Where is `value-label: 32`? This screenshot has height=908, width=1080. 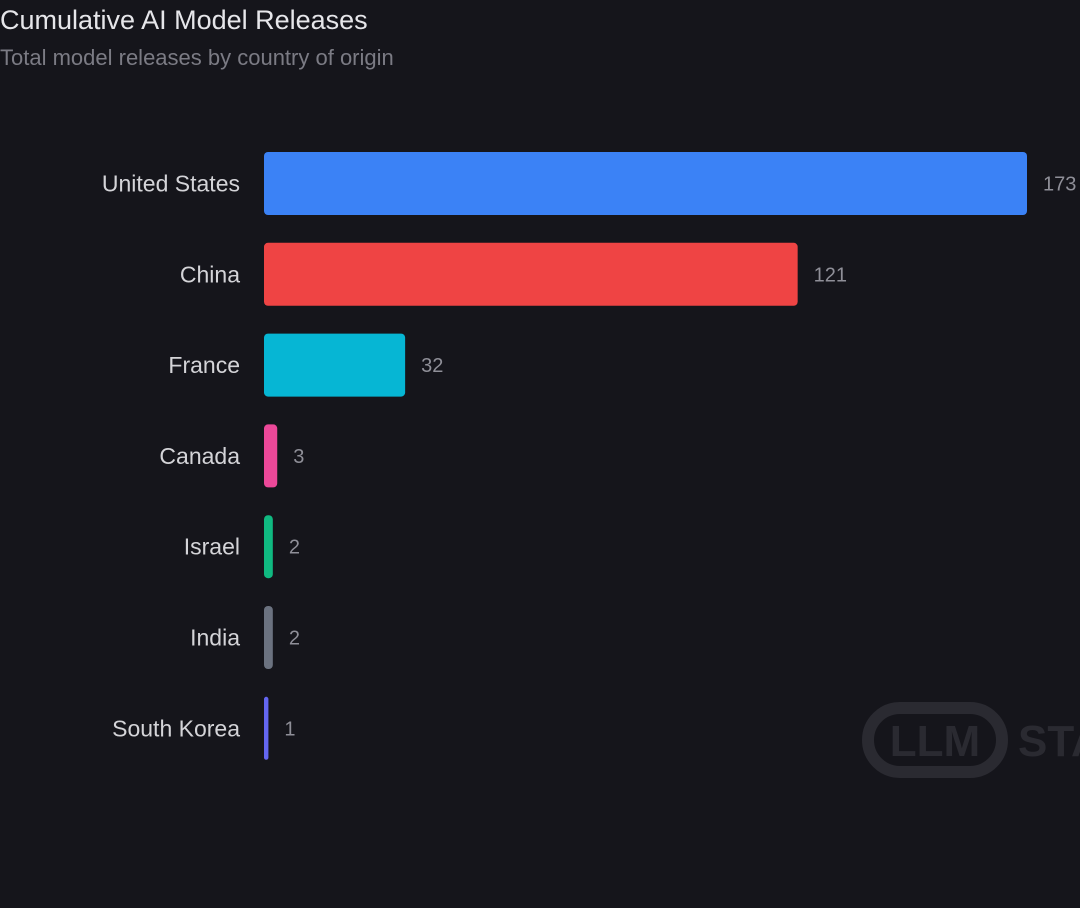 value-label: 32 is located at coordinates (432, 366).